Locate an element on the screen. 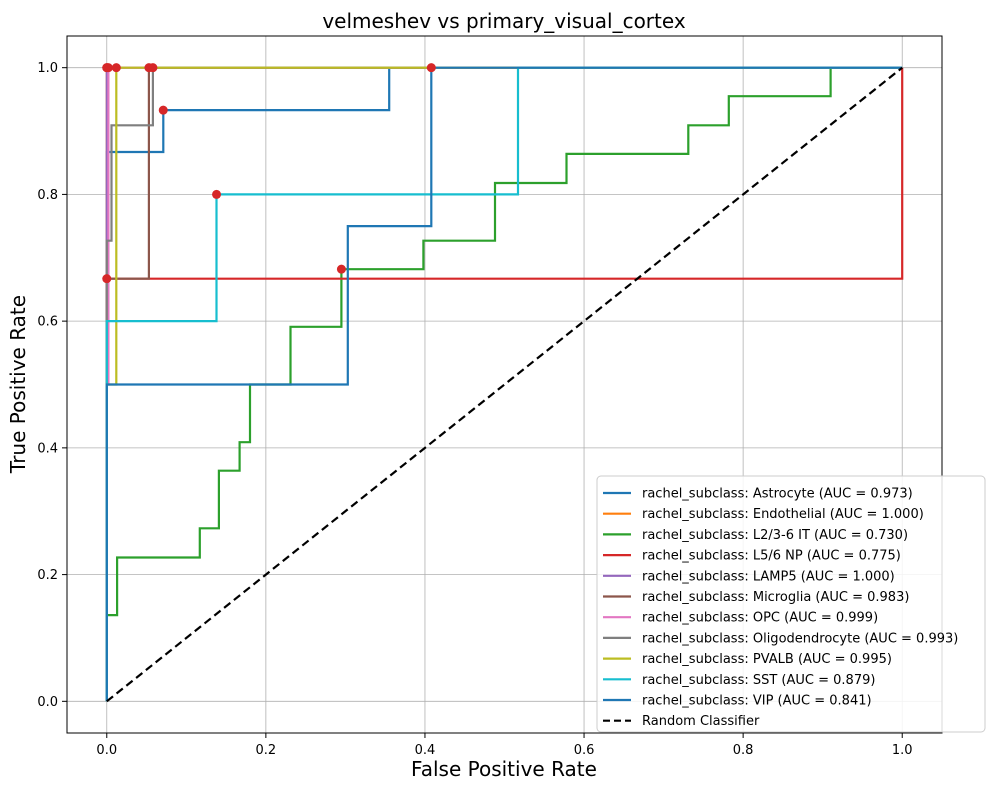 The width and height of the screenshot is (994, 790). x-tick-label: 0.0 is located at coordinates (106, 750).